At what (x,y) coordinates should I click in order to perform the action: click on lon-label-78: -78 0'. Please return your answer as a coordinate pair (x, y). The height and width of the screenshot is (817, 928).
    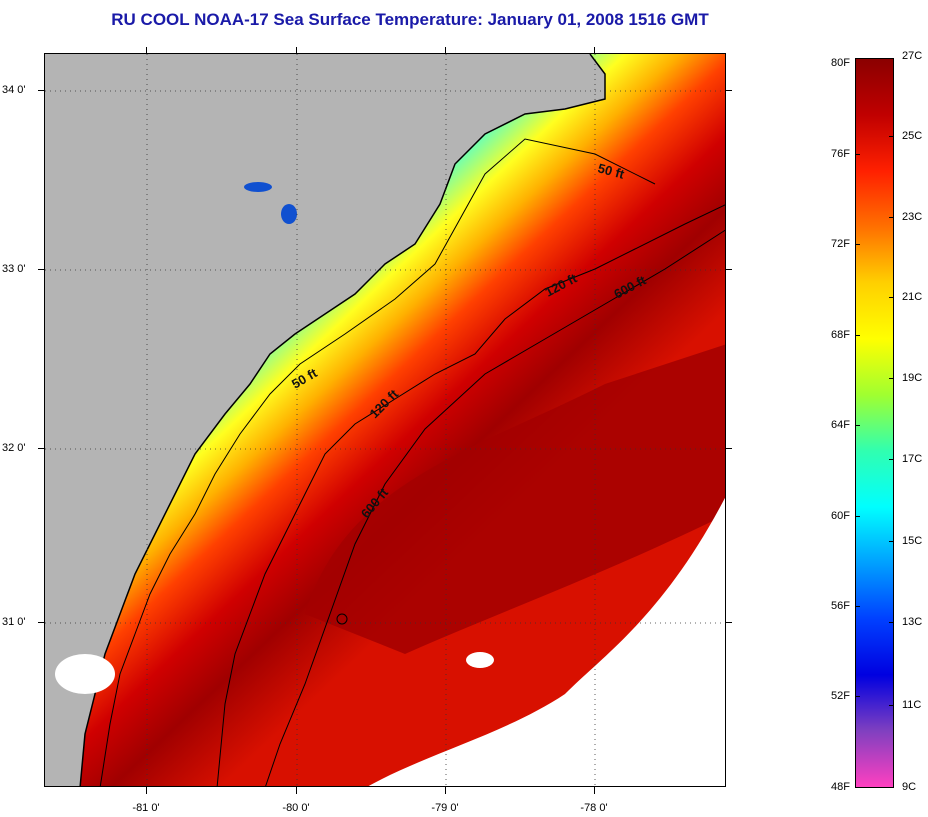
    Looking at the image, I should click on (594, 808).